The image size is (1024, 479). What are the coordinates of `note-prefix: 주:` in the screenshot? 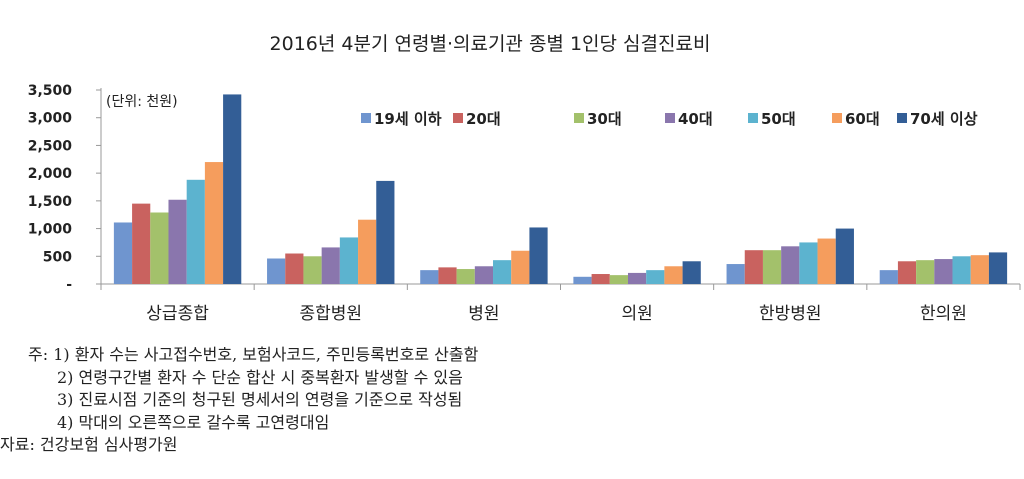 It's located at (38, 354).